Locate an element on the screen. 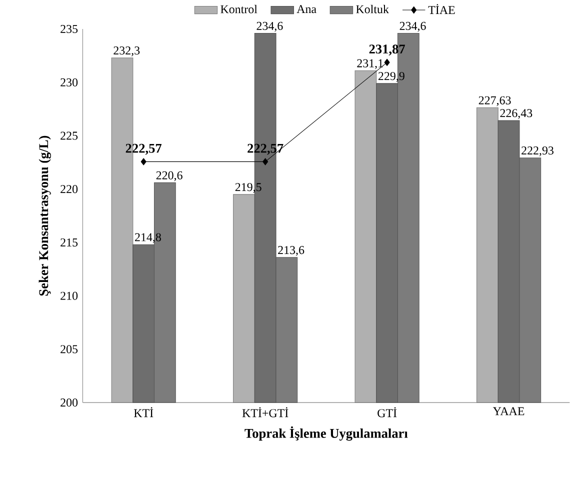 The image size is (587, 485). y-tick-label: 215 is located at coordinates (69, 242).